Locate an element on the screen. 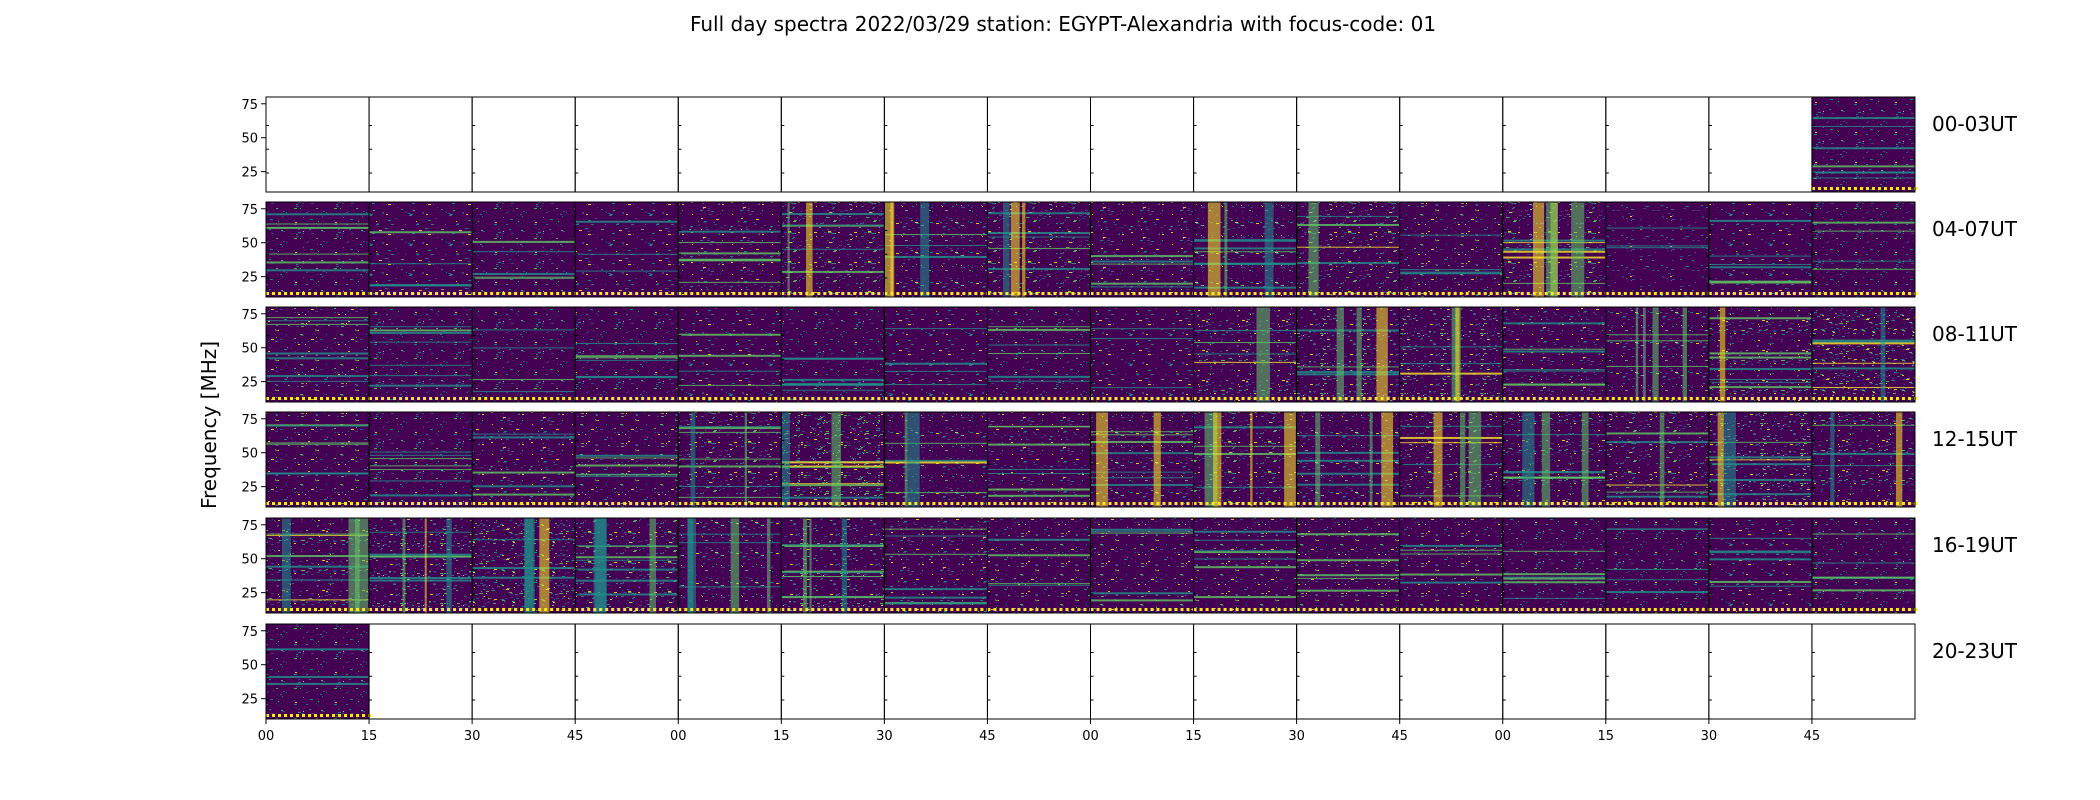  row-time-label: 04-07UT is located at coordinates (1975, 229).